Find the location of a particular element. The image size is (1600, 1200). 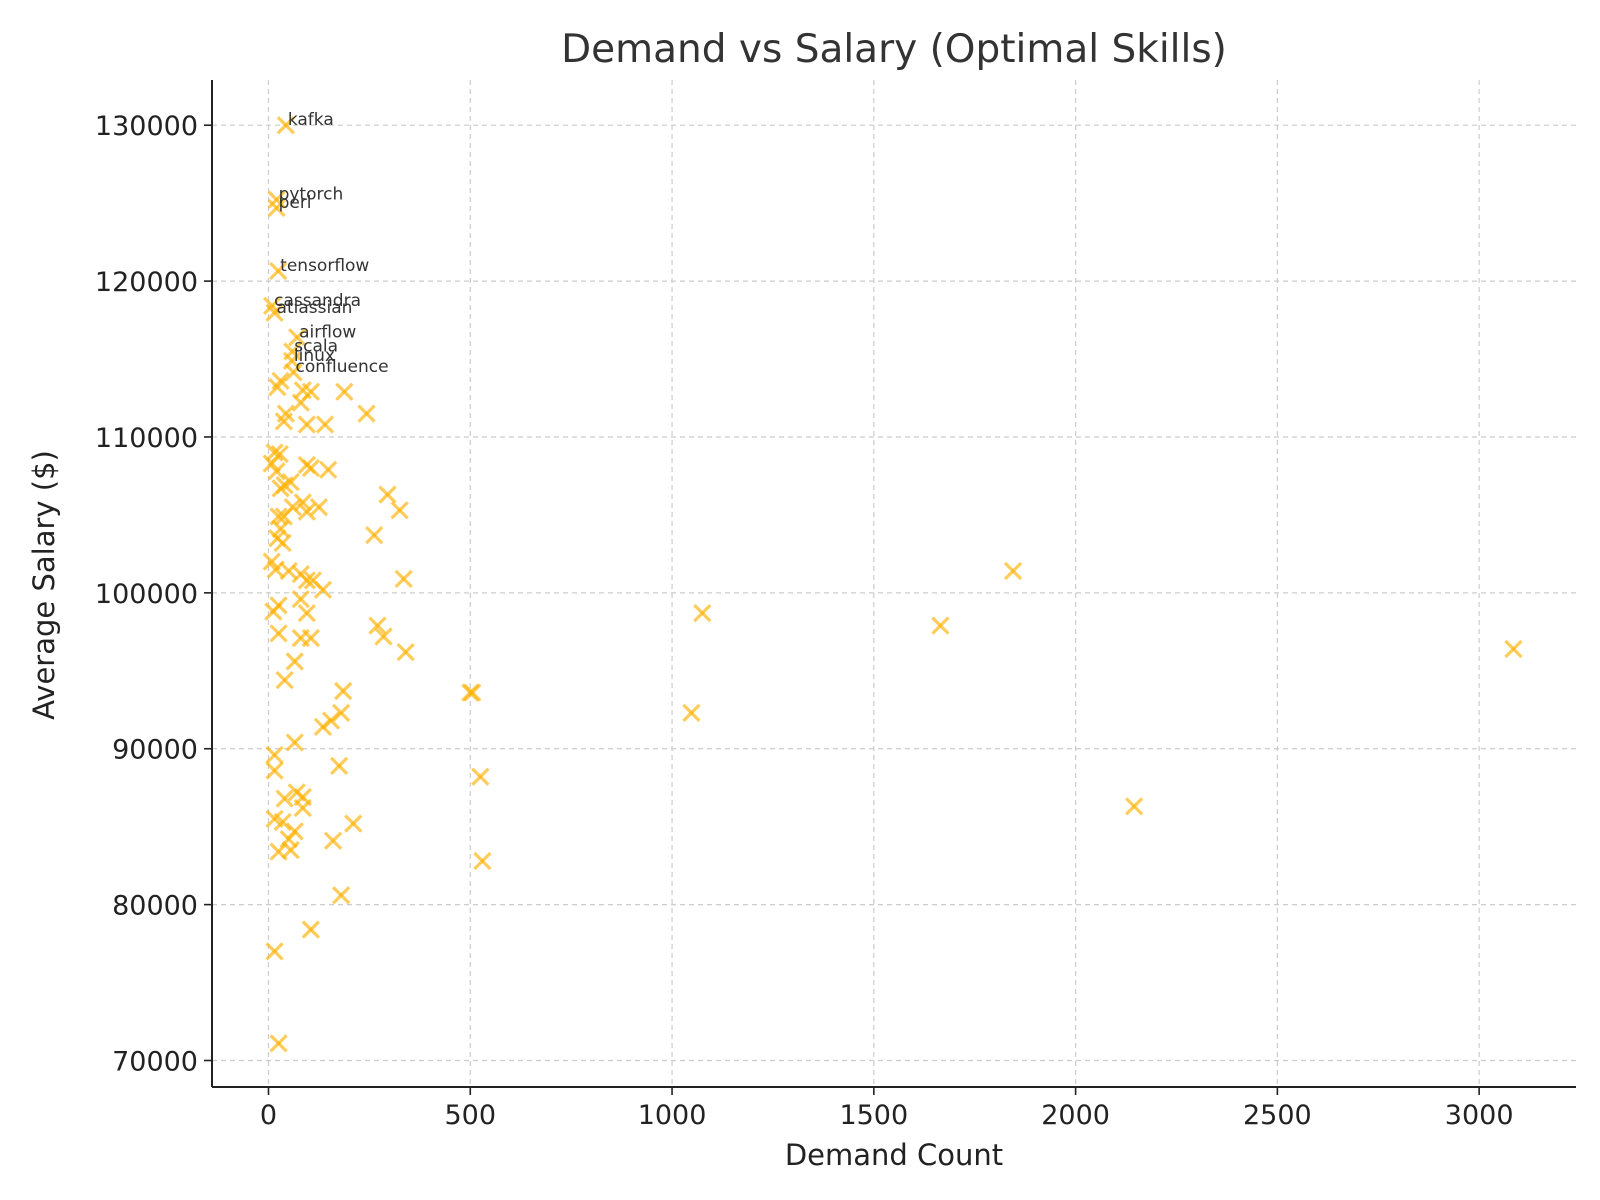

x-axis-title: Demand Count is located at coordinates (894, 1155).